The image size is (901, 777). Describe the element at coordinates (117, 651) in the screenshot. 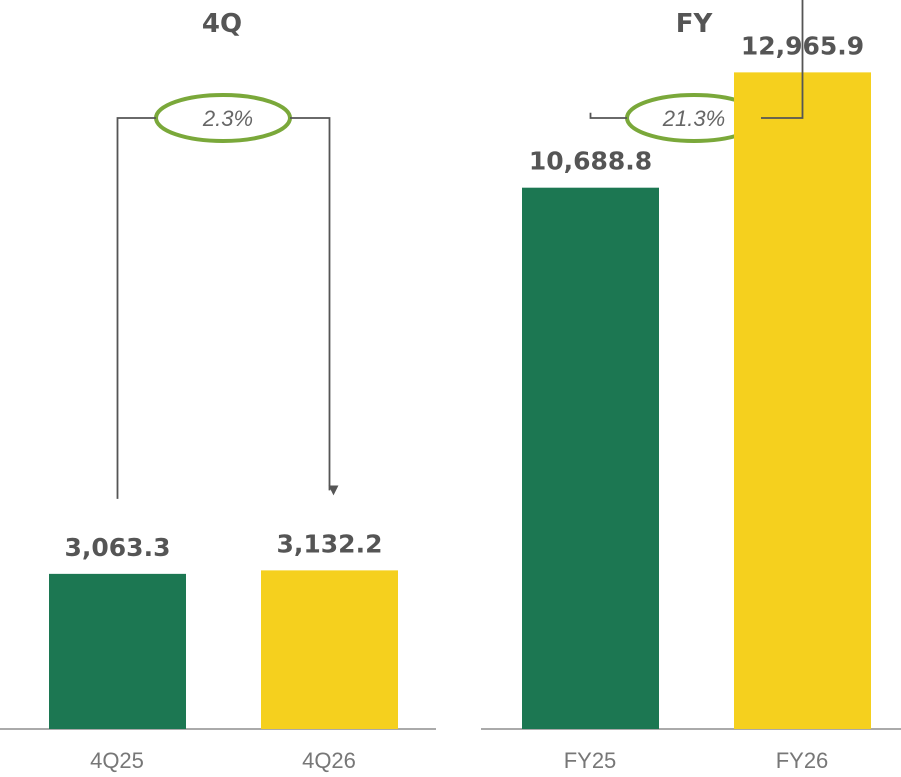

I see `bar-4q25` at that location.